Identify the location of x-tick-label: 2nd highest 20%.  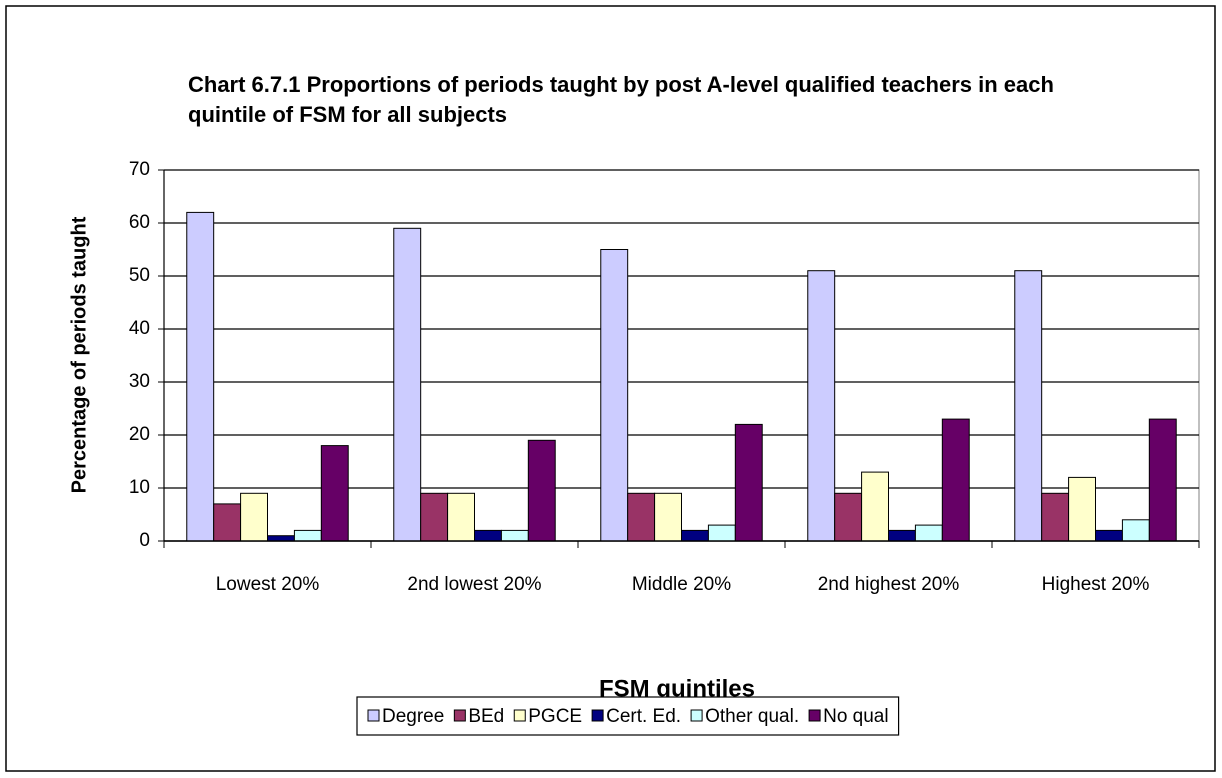
(889, 584).